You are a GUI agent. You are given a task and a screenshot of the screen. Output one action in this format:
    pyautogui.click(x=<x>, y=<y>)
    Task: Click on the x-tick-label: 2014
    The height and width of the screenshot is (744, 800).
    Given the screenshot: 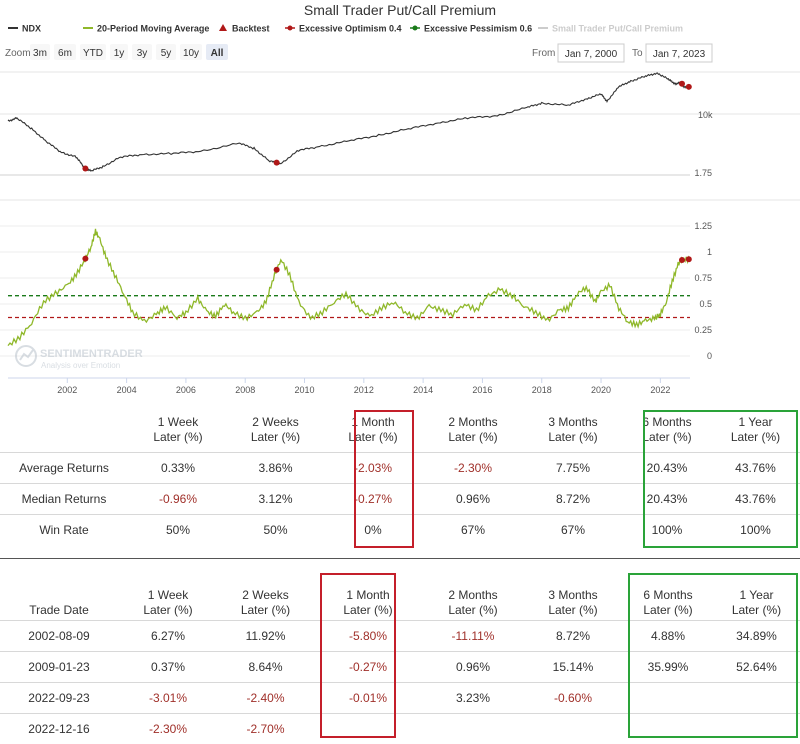 What is the action you would take?
    pyautogui.click(x=423, y=390)
    